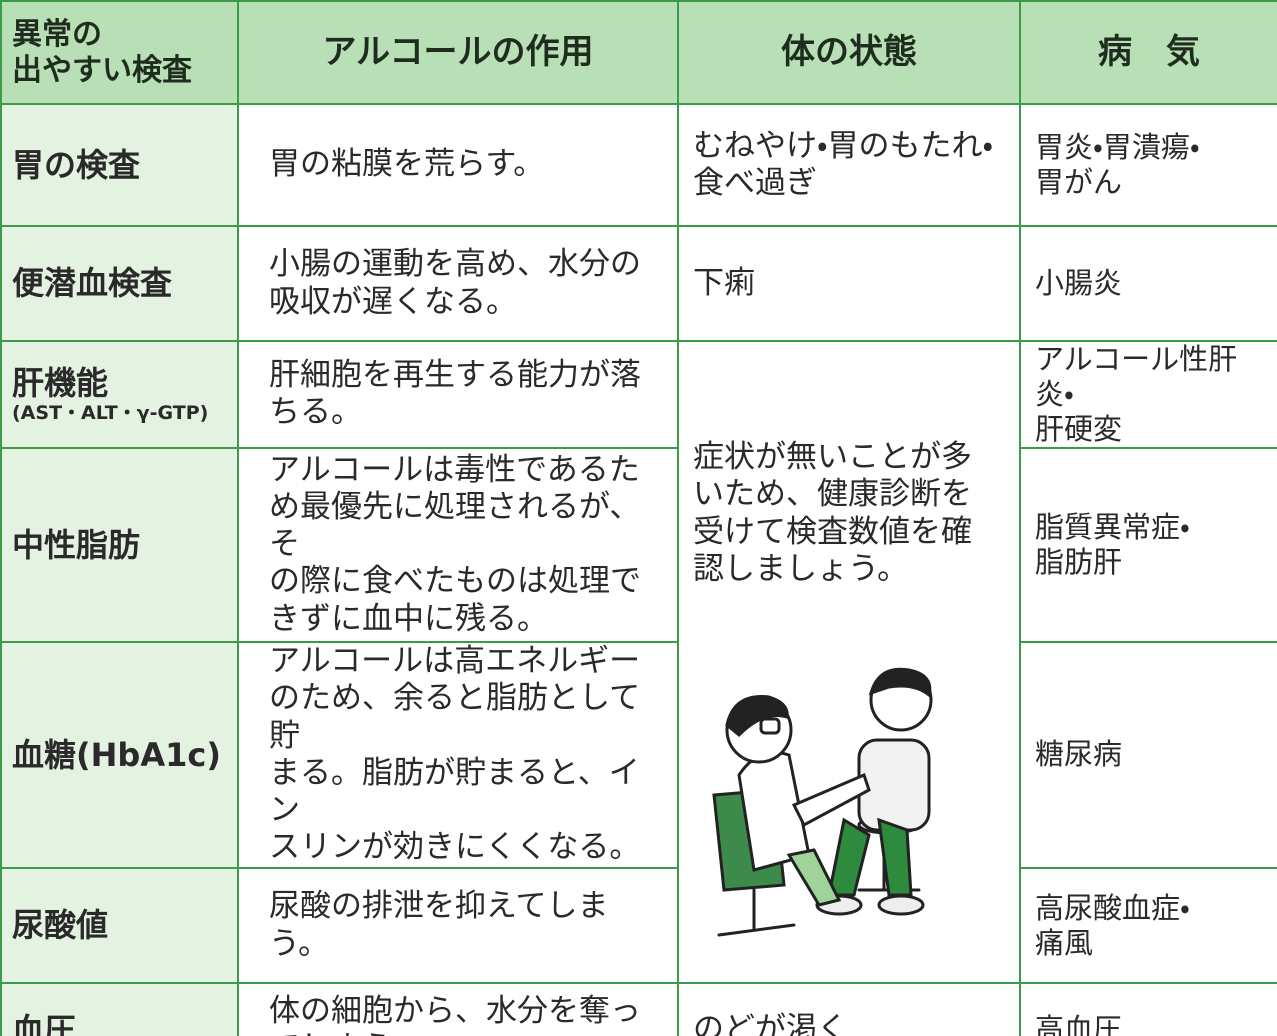 This screenshot has width=1277, height=1036. What do you see at coordinates (1148, 754) in the screenshot?
I see `disease-cell: 糖尿病` at bounding box center [1148, 754].